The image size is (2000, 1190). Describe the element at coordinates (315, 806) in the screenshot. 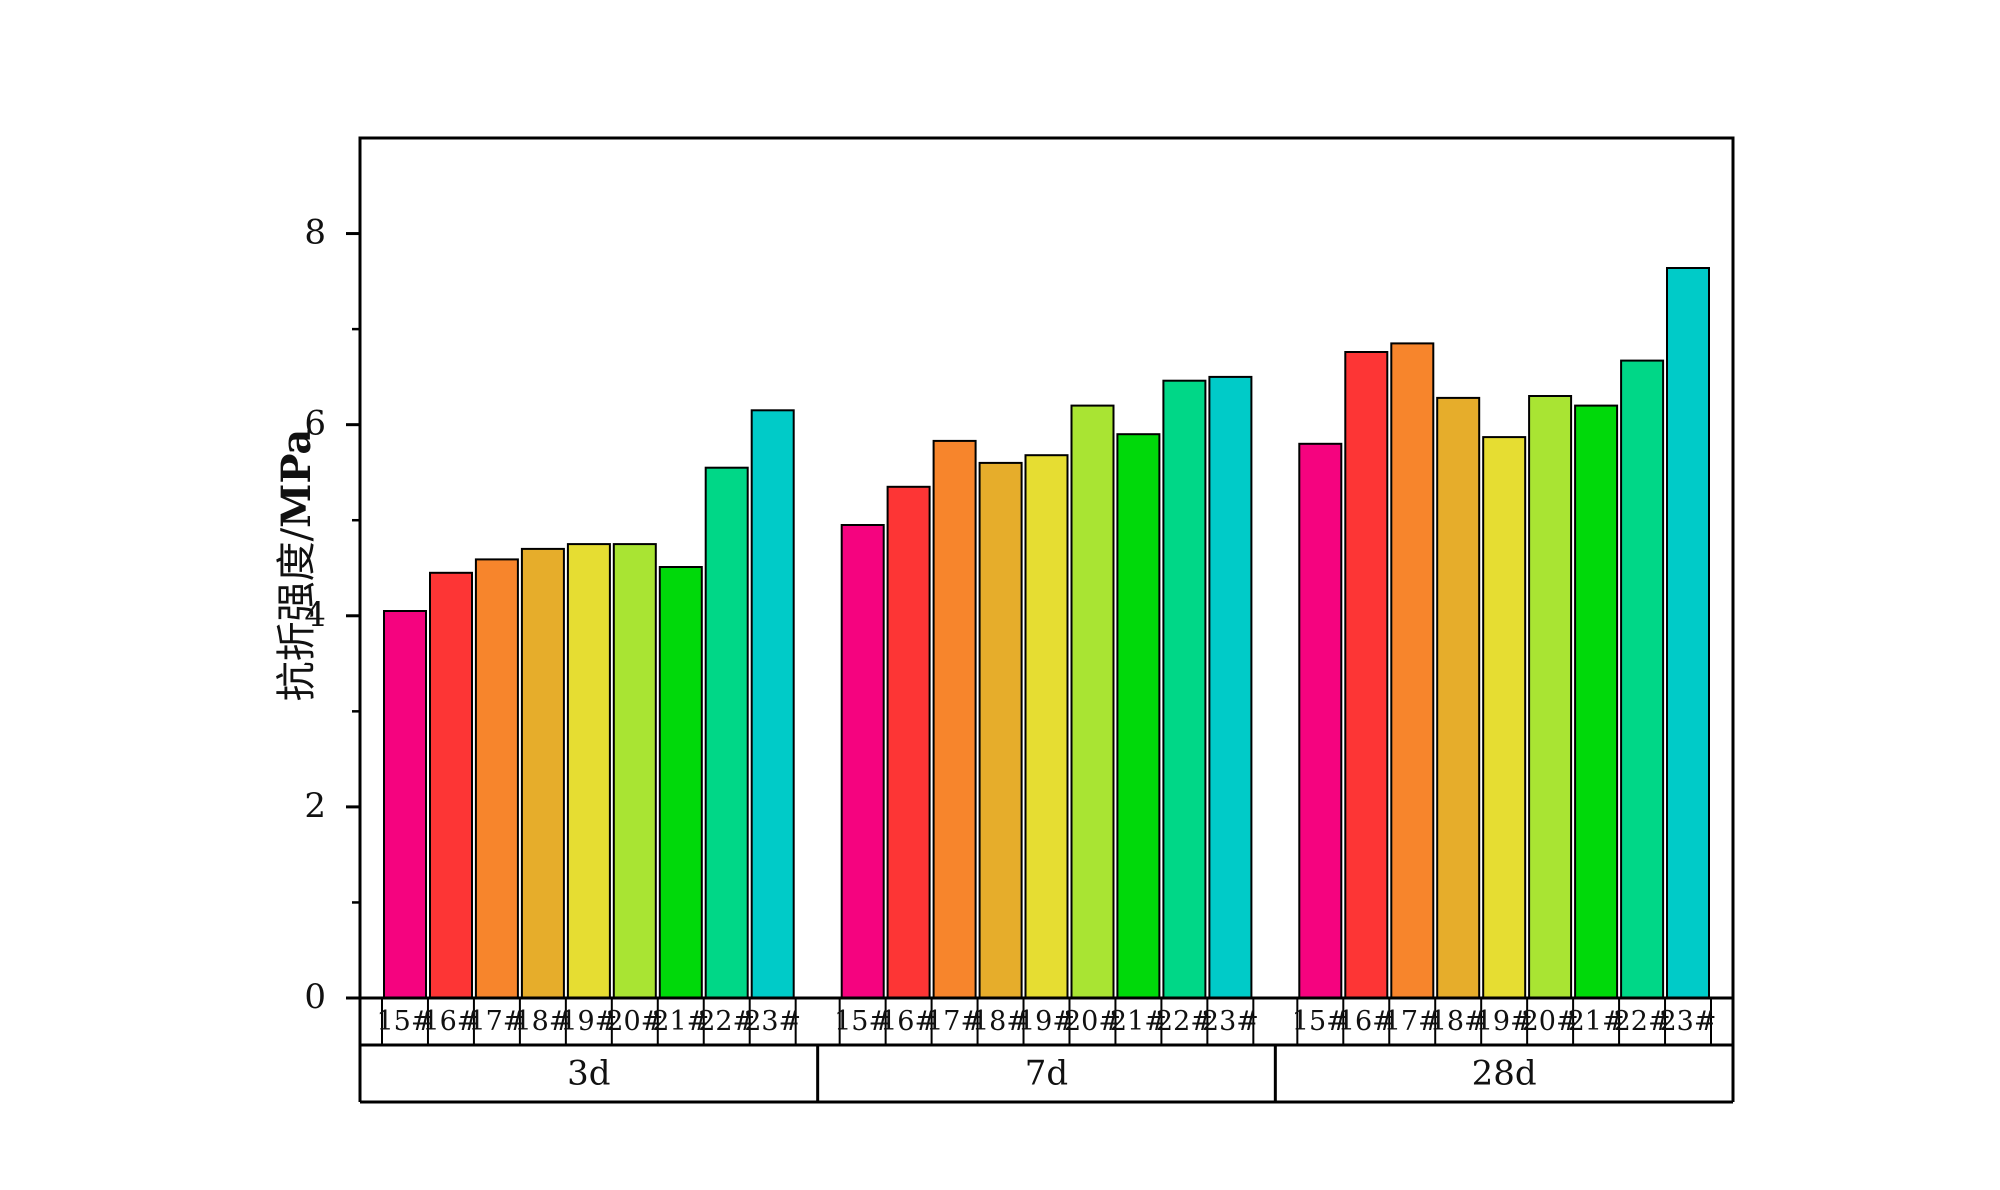

I see `y-tick-label: 2` at that location.